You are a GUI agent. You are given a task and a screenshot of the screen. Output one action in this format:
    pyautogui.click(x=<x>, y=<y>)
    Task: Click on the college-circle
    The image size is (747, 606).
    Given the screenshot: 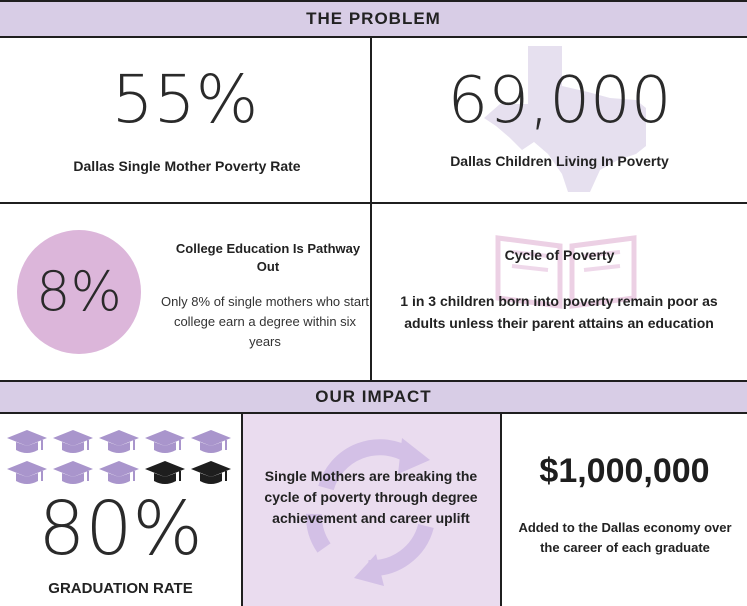 What is the action you would take?
    pyautogui.click(x=79, y=292)
    